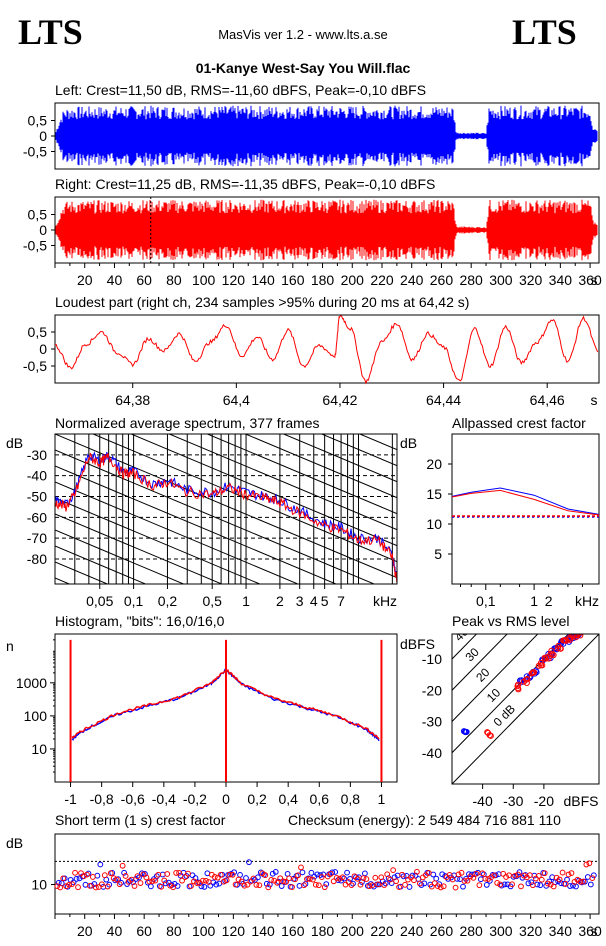 This screenshot has width=606, height=946. Describe the element at coordinates (486, 601) in the screenshot. I see `x-tick-label: 0,1` at that location.